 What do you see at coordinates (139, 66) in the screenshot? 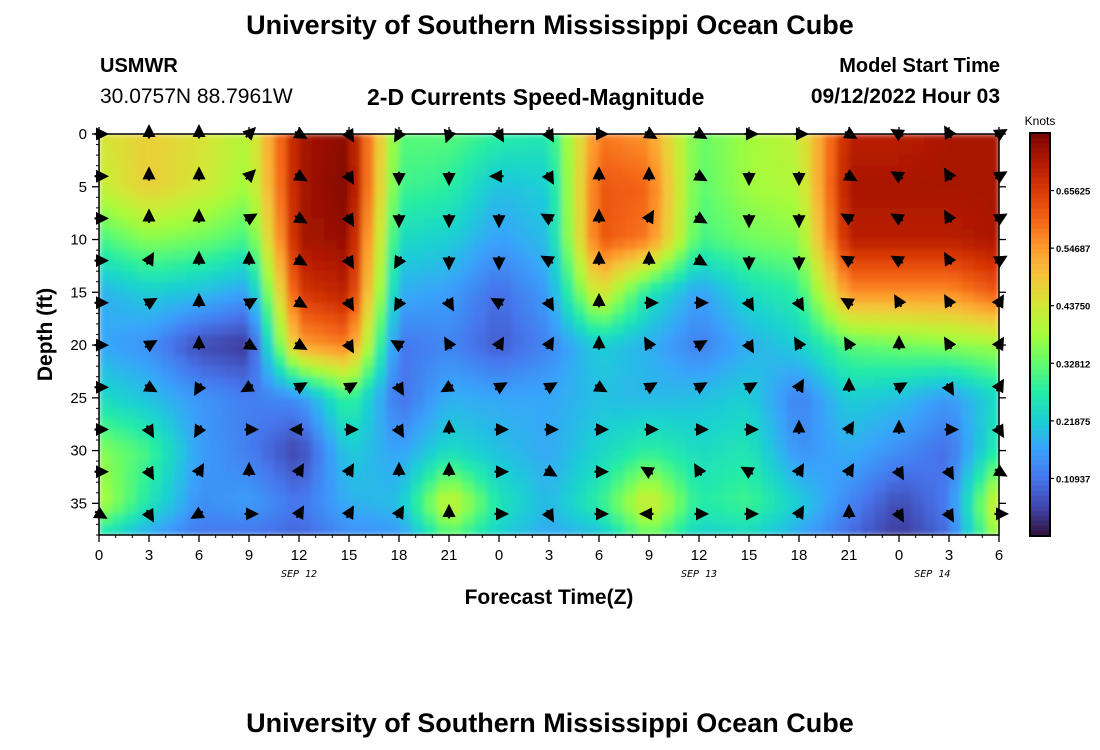
I see `station-name: USMWR` at bounding box center [139, 66].